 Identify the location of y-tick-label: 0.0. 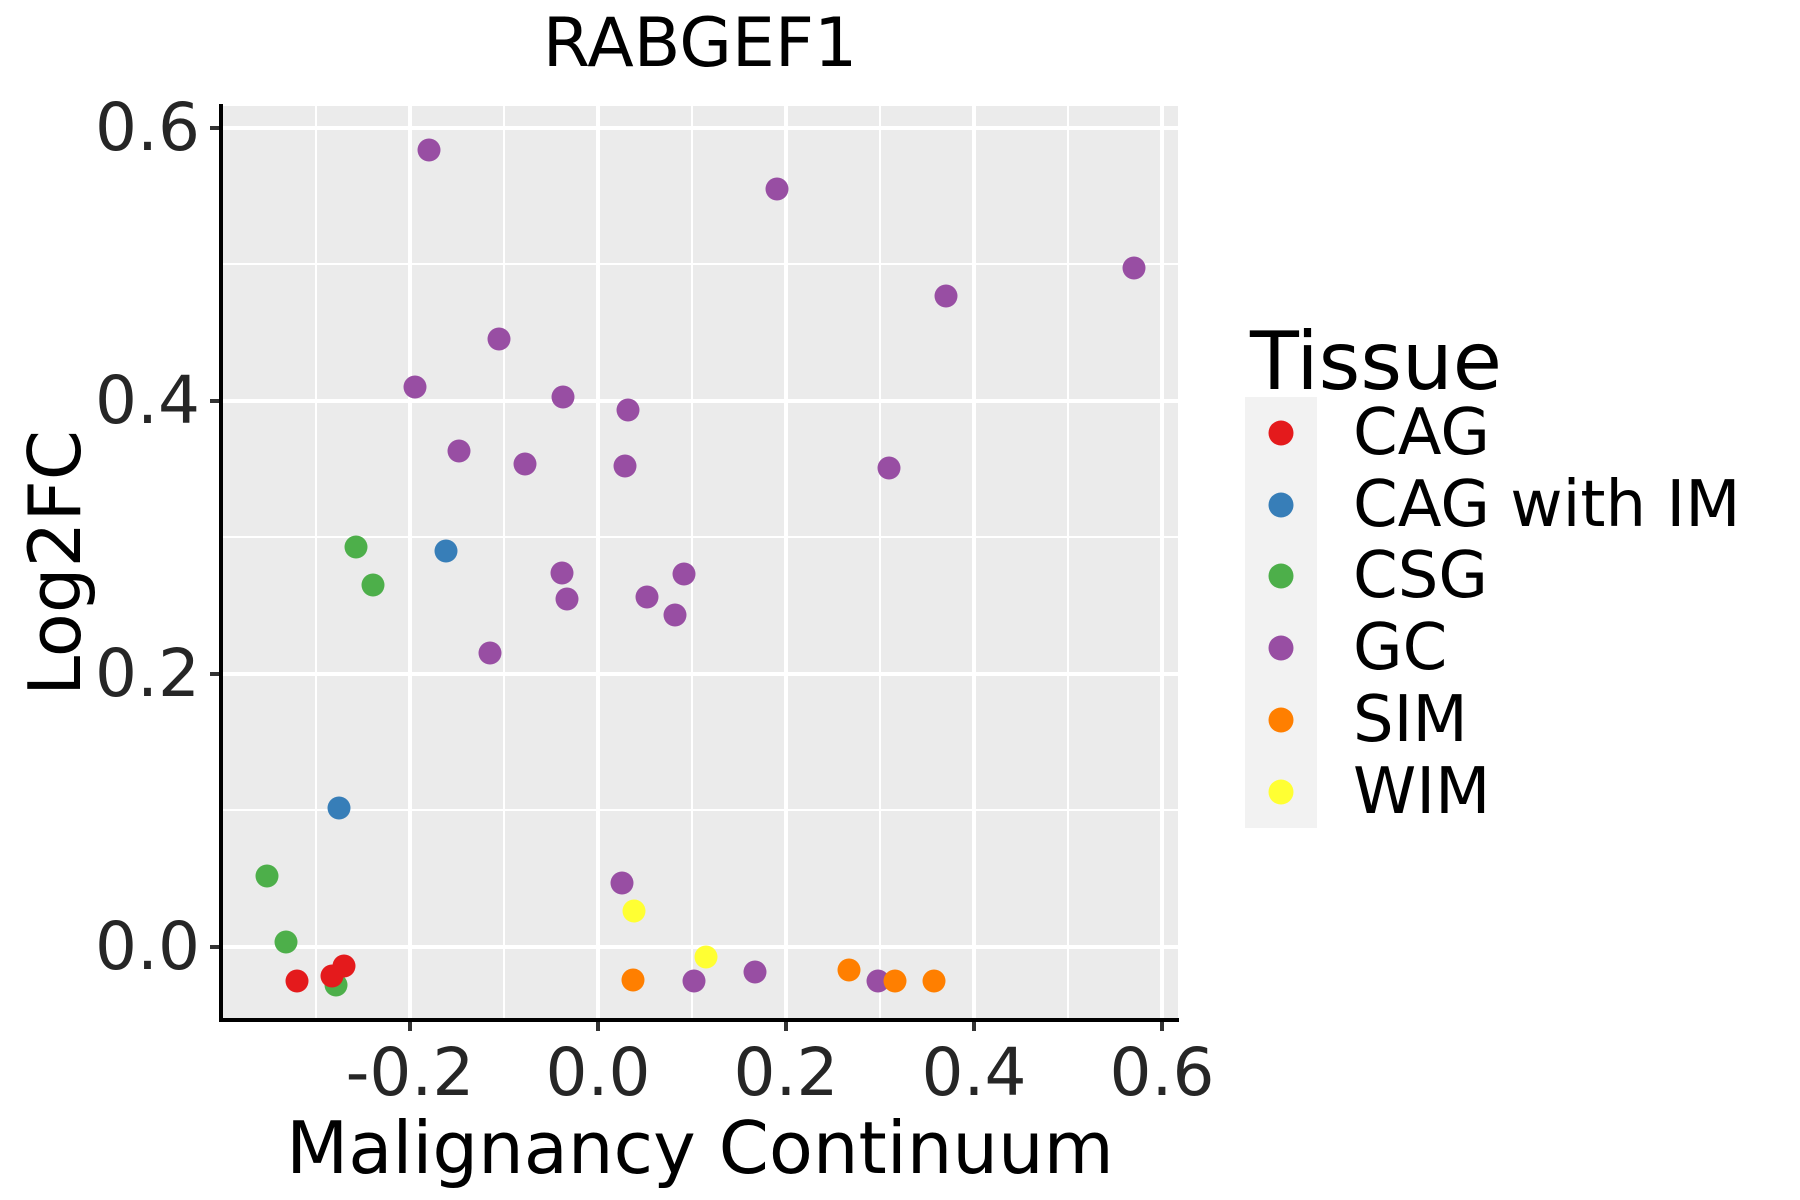
(147, 946).